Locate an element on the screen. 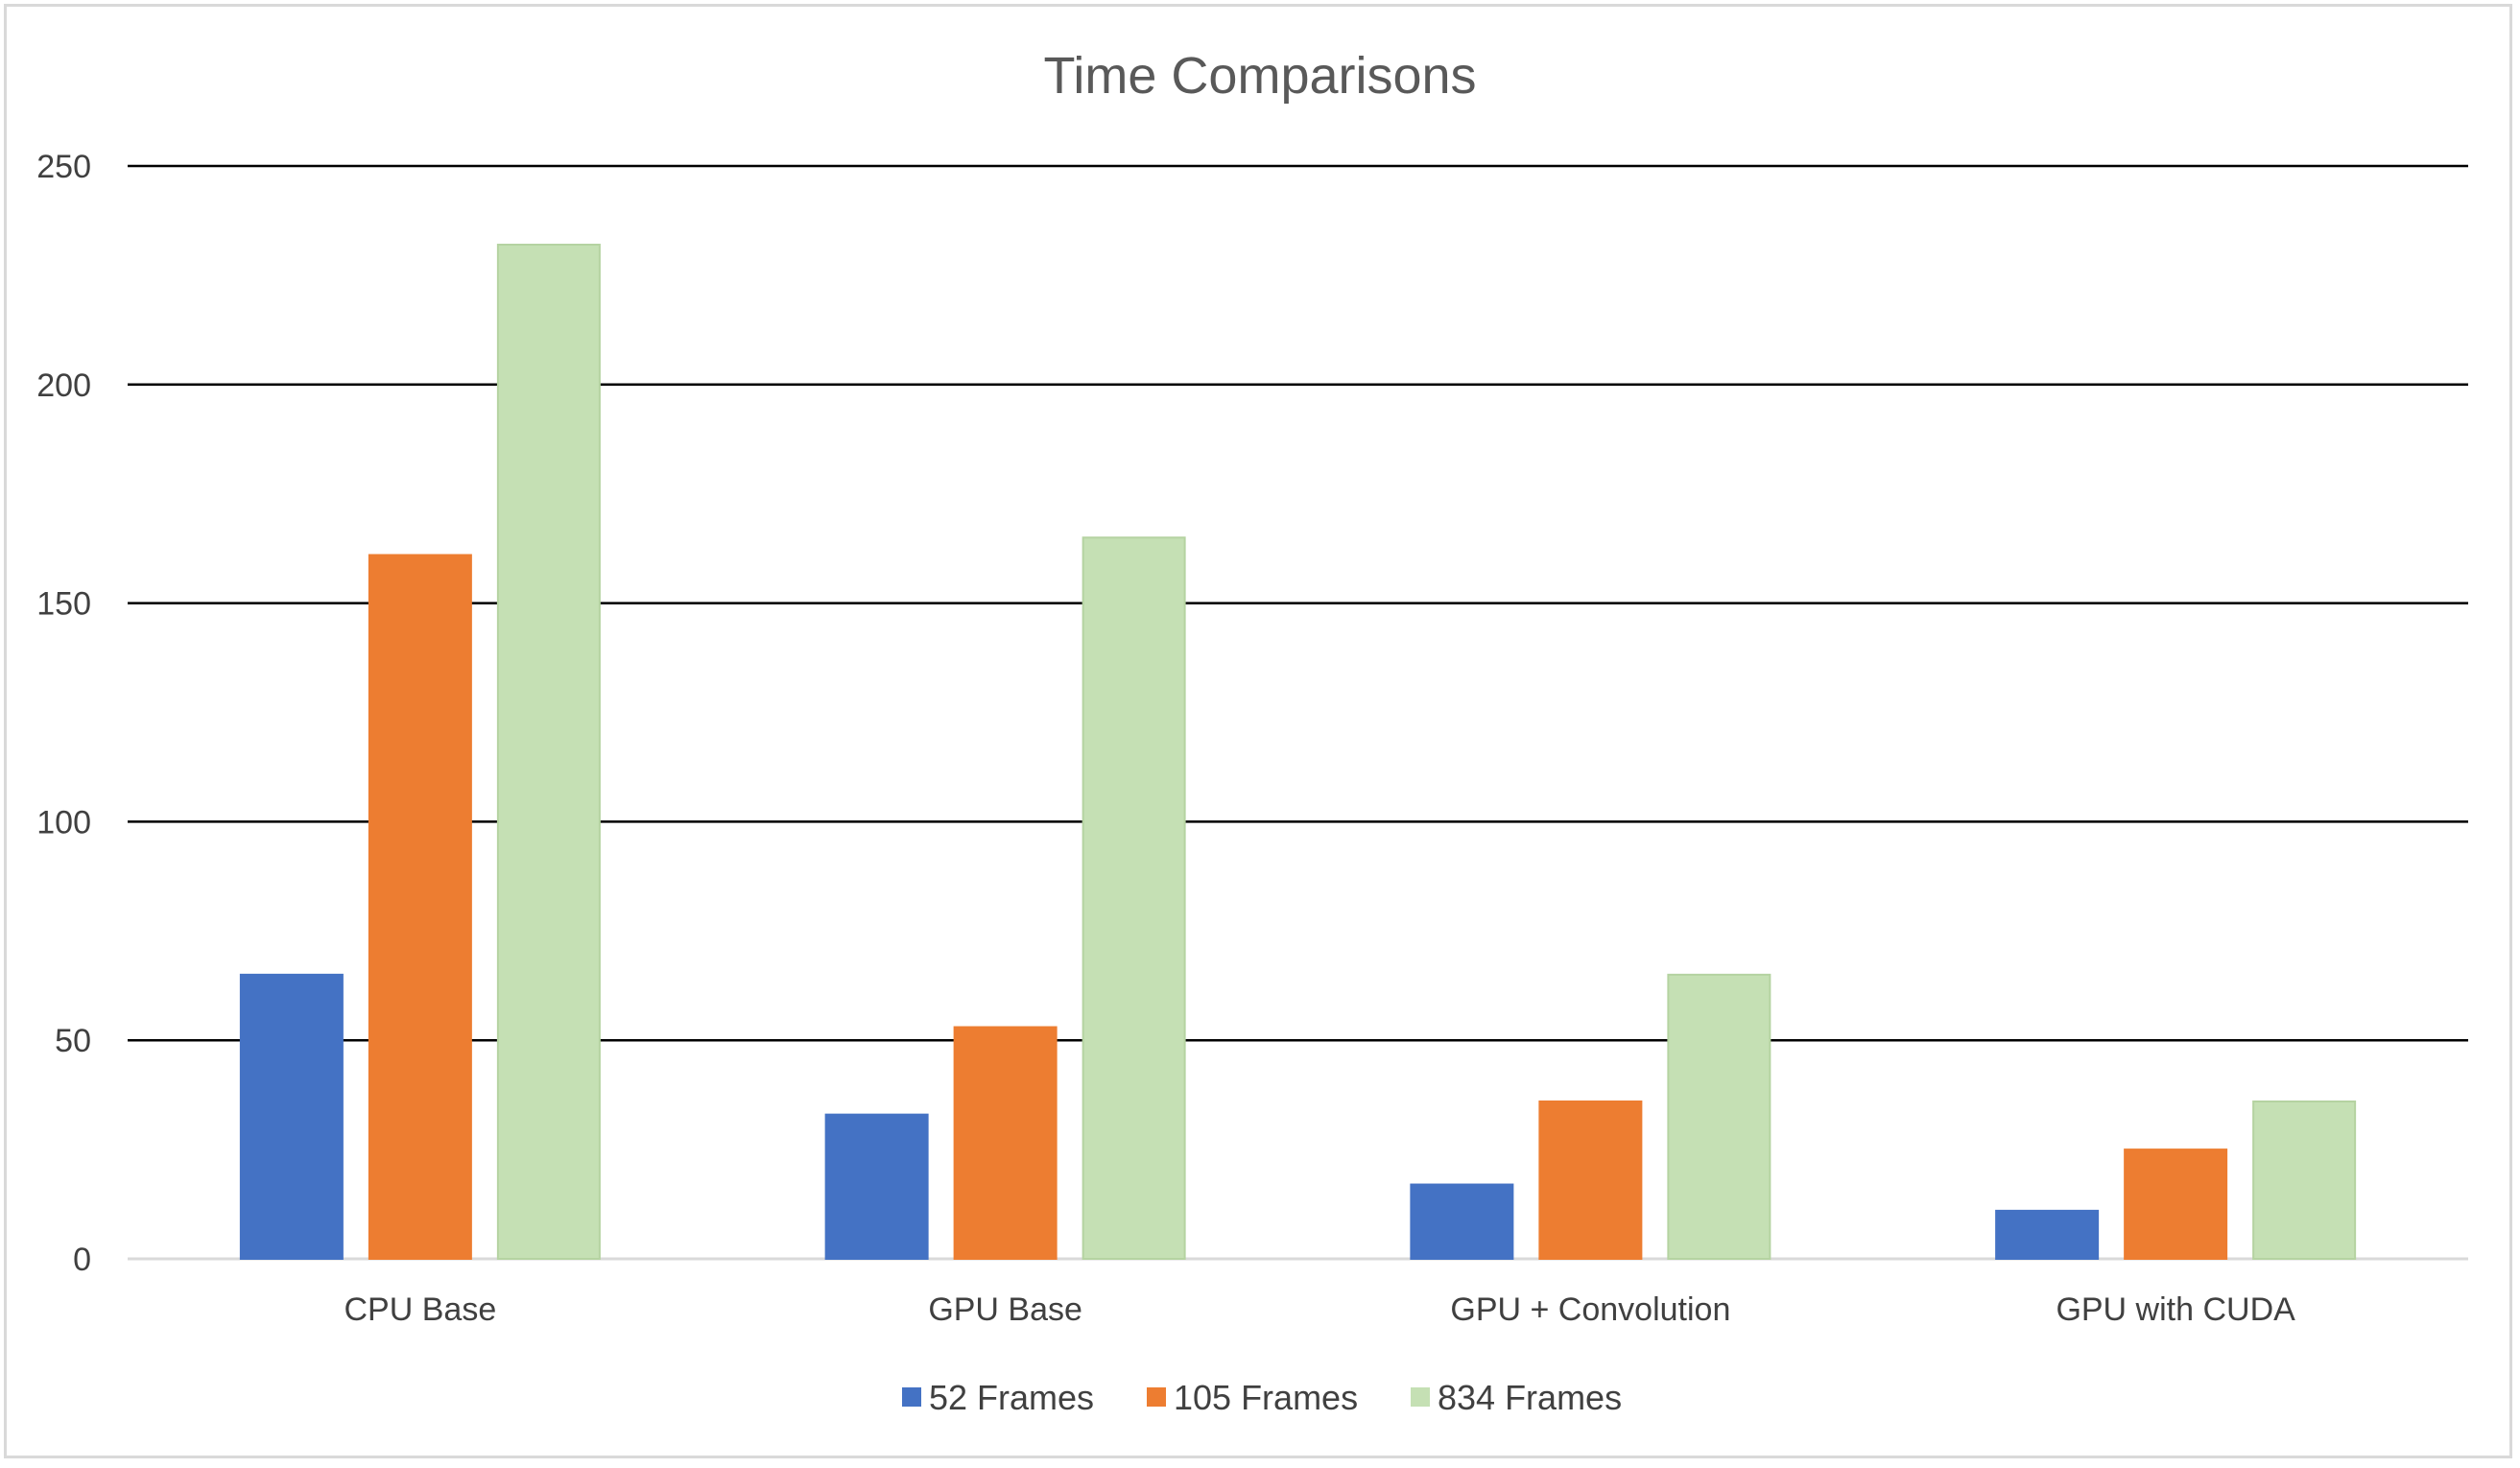 This screenshot has width=2520, height=1468. bar-52-frames-gpu-base is located at coordinates (877, 1186).